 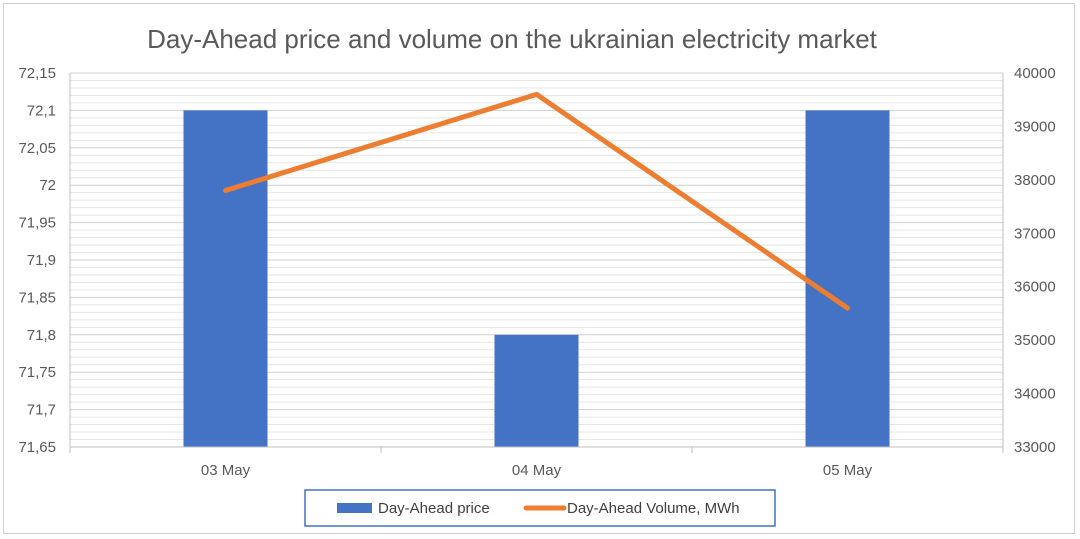 What do you see at coordinates (1035, 233) in the screenshot?
I see `right-tick-label: 37000` at bounding box center [1035, 233].